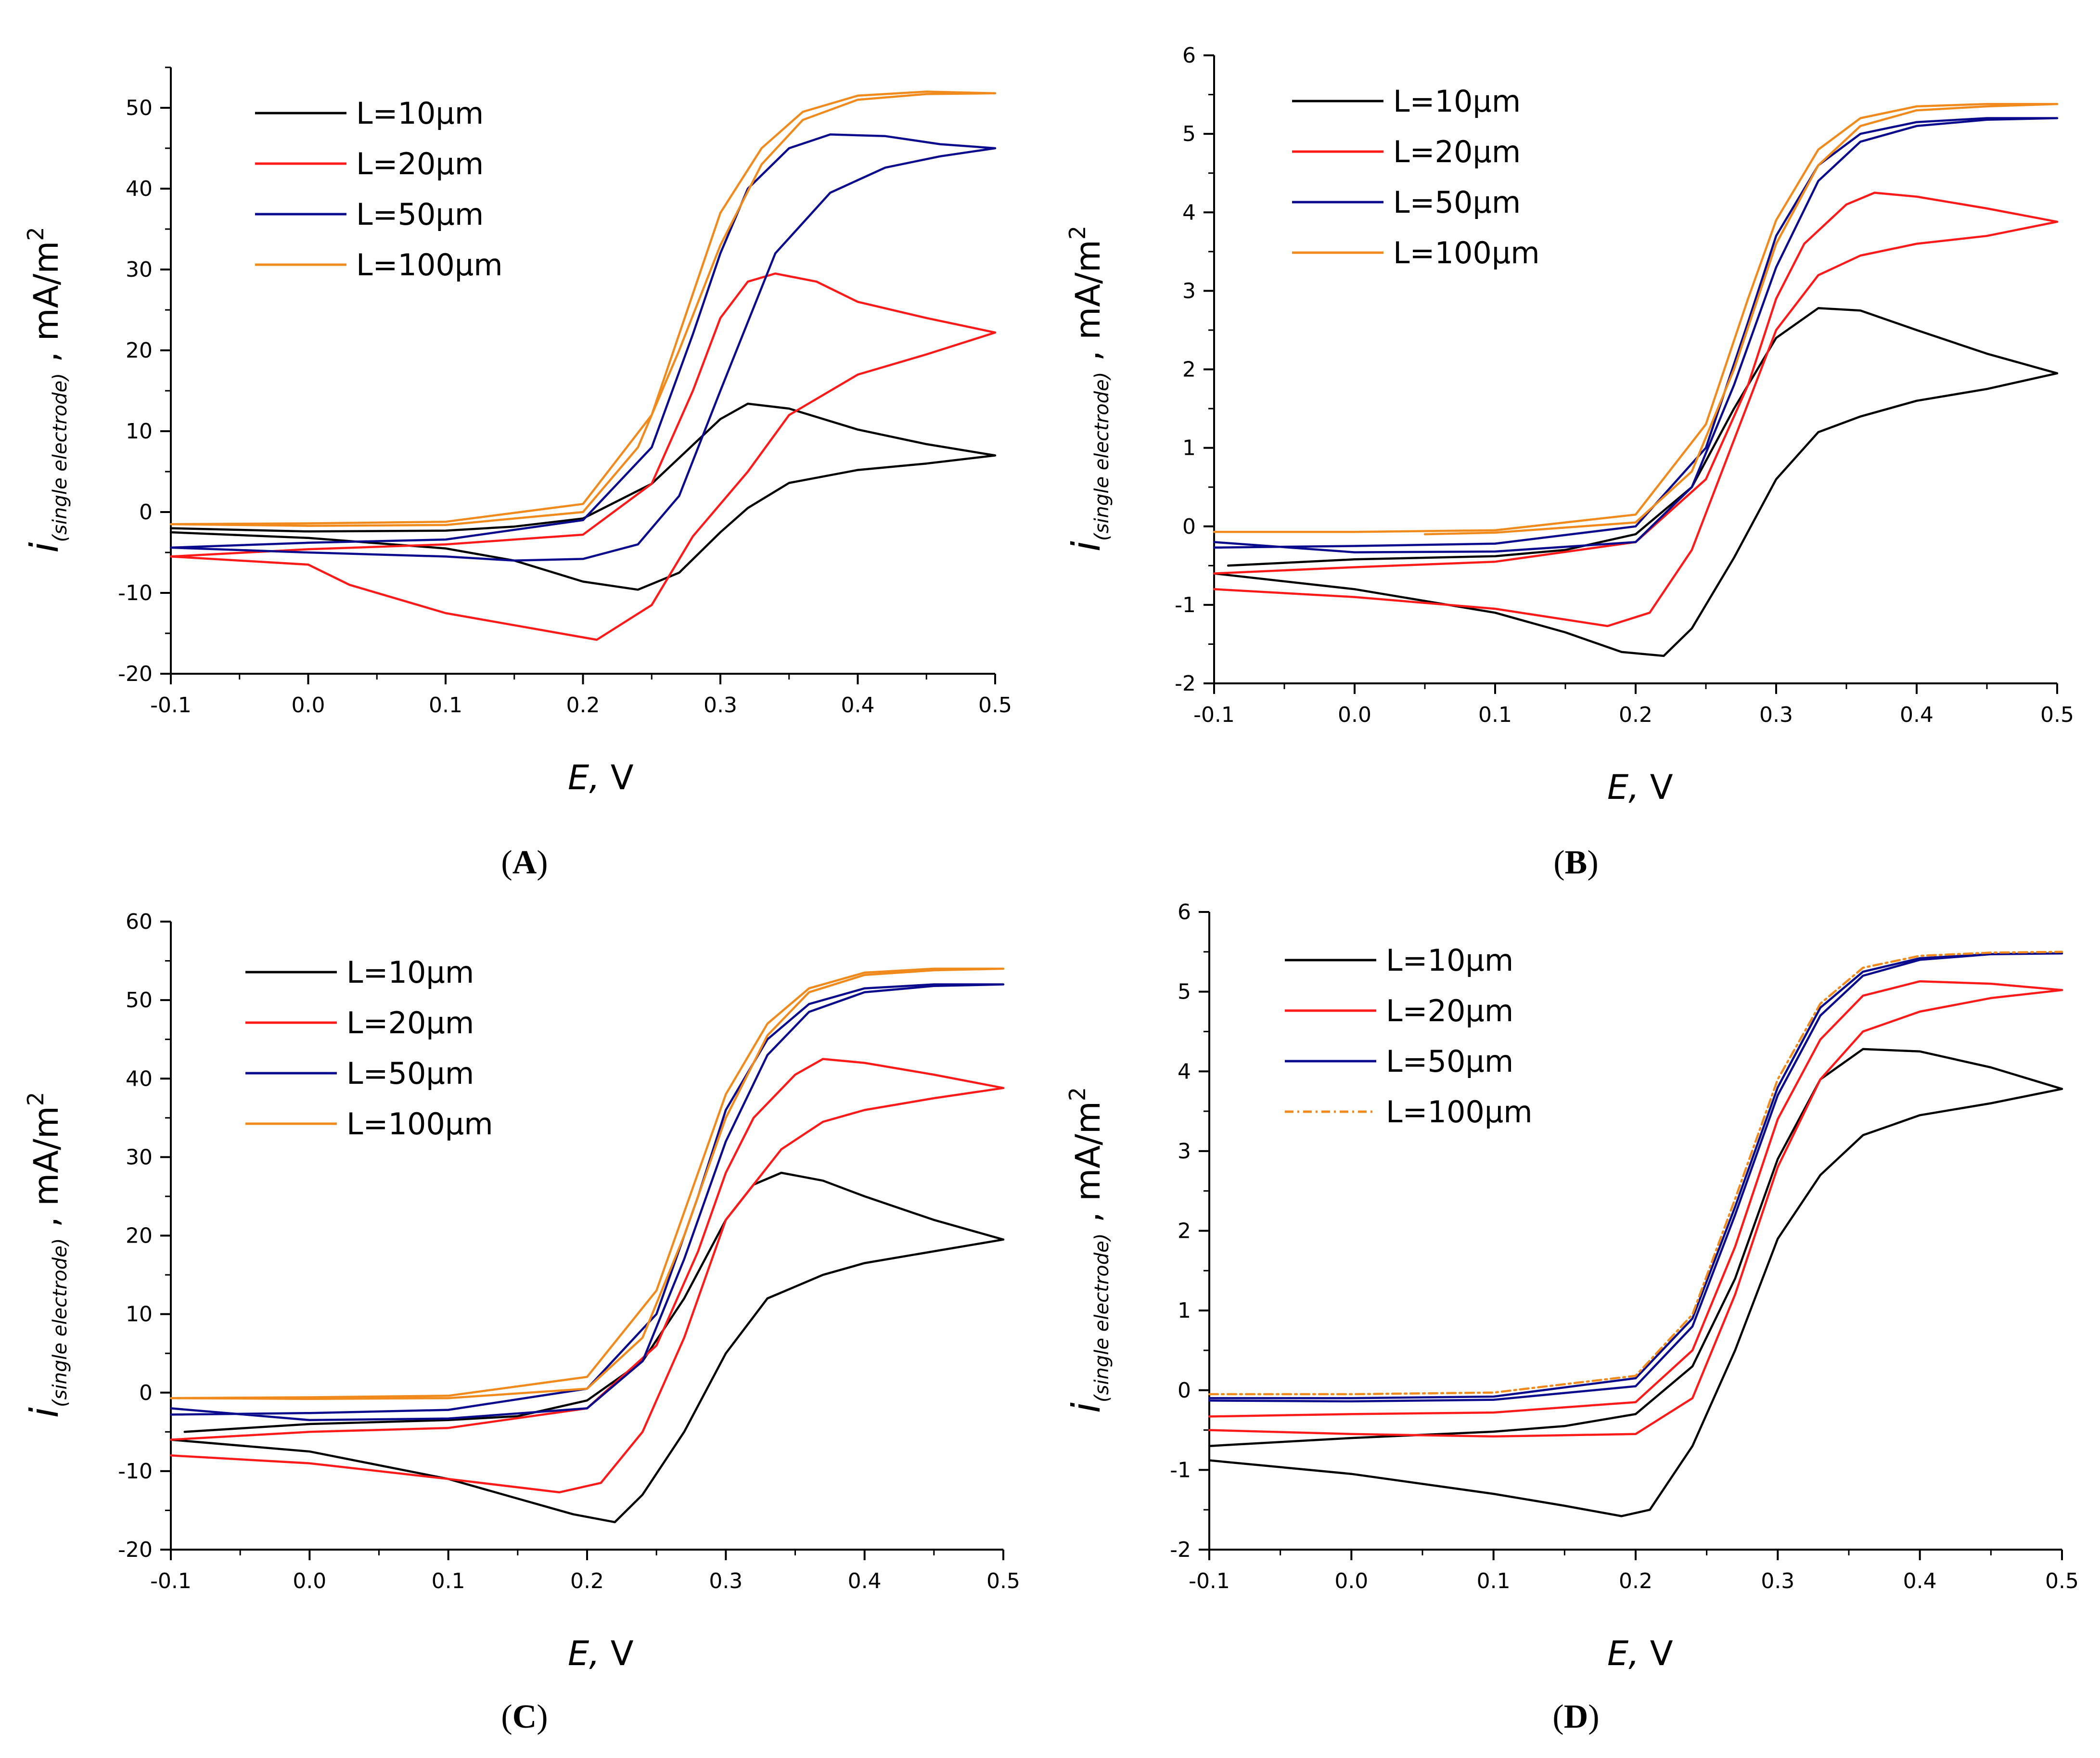  I want to click on panel-label: (B), so click(1575, 862).